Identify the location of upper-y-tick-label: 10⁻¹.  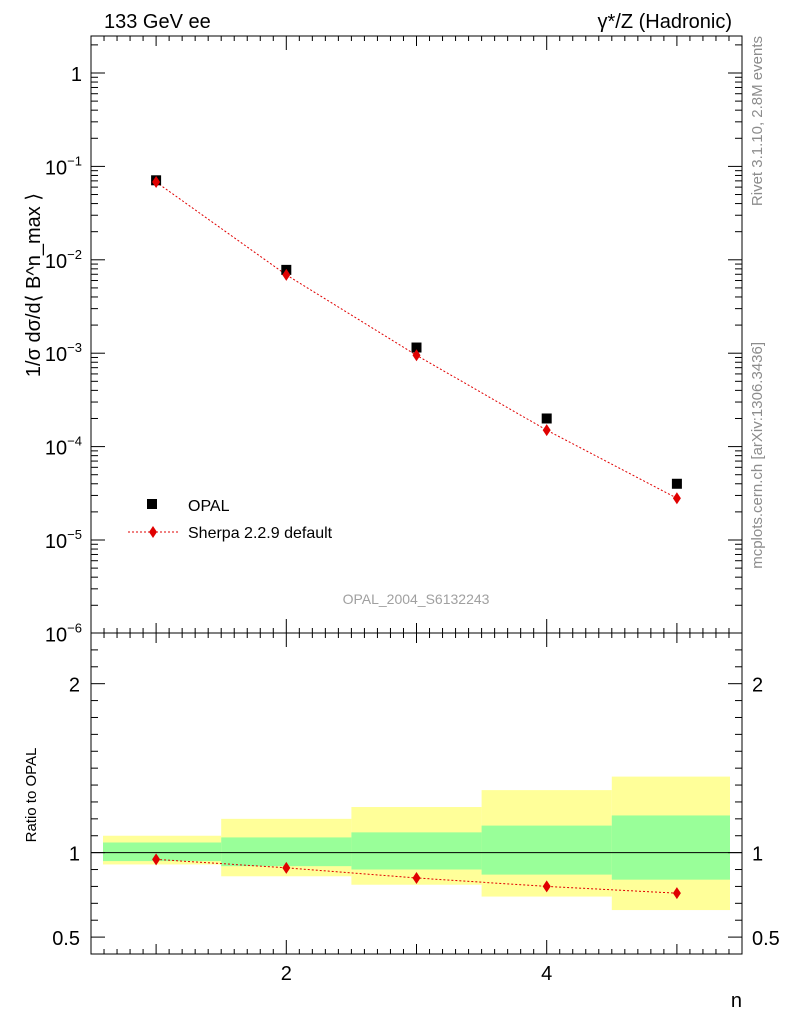
(63, 166).